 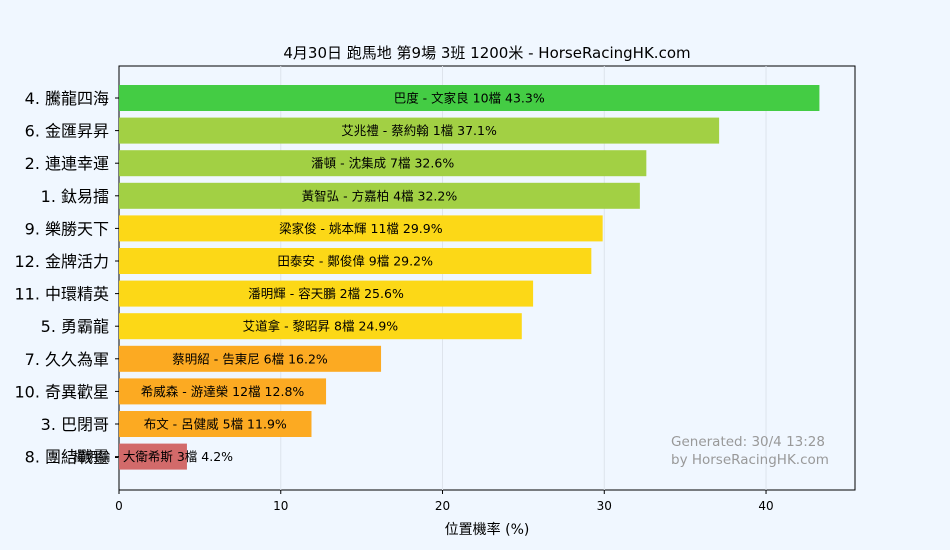 I want to click on bar-data-label: 潘明輝 - 容天鵬 2檔 25.6%, so click(x=326, y=293).